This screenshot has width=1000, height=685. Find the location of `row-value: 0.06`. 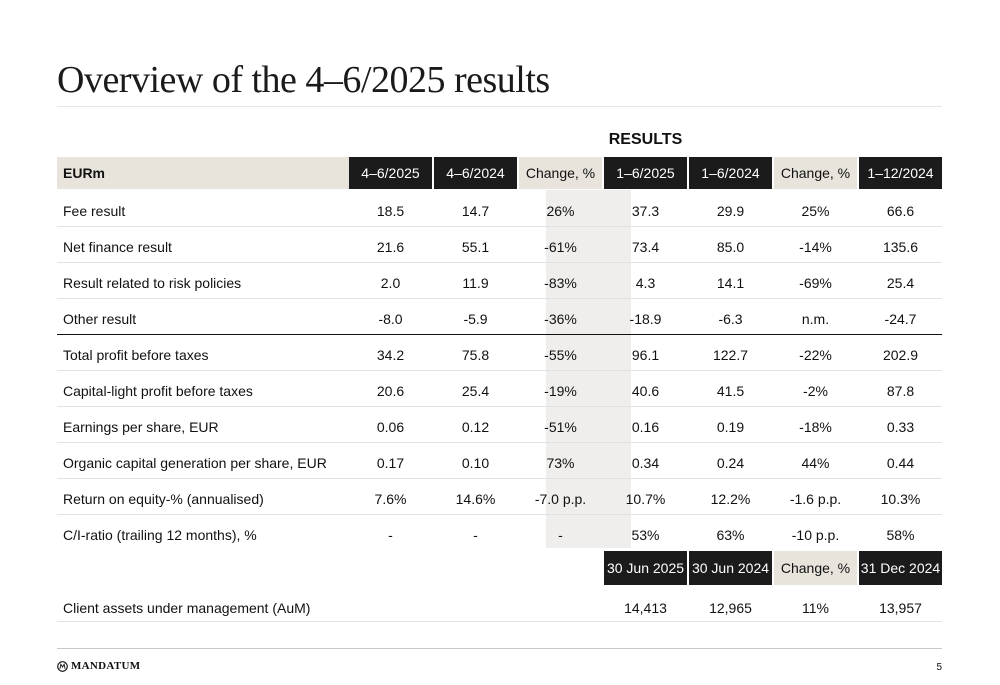

row-value: 0.06 is located at coordinates (390, 427).